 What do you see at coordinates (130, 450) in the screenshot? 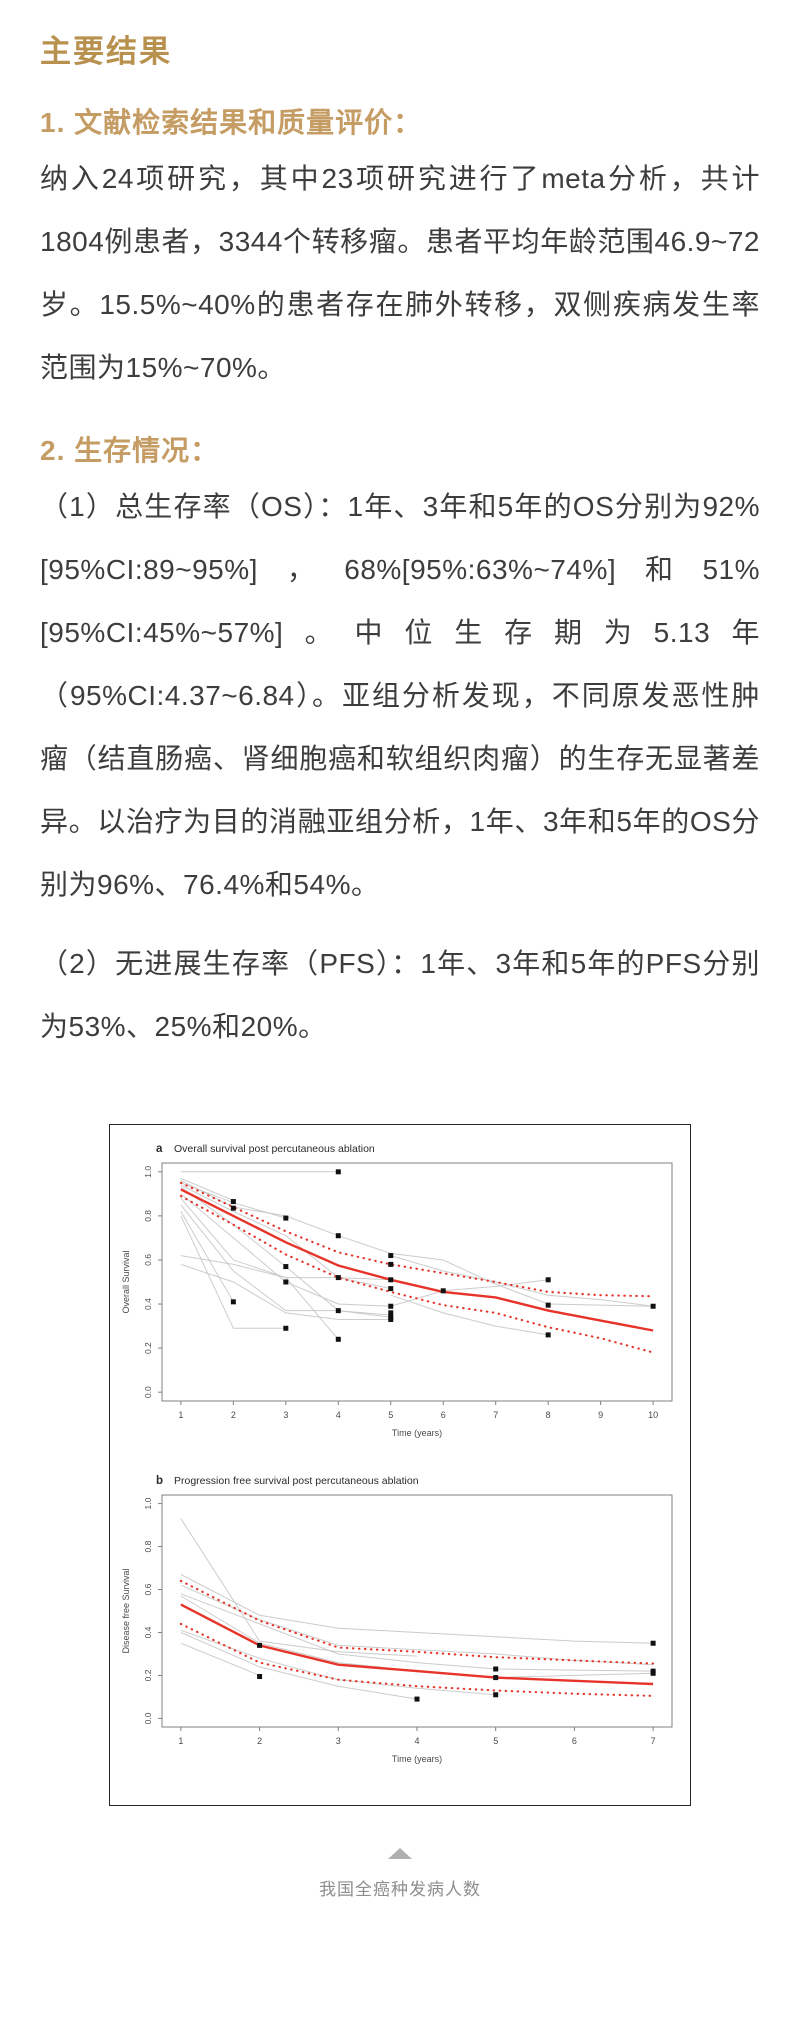
I see `section-heading-survival: 2. 生存情况：` at bounding box center [130, 450].